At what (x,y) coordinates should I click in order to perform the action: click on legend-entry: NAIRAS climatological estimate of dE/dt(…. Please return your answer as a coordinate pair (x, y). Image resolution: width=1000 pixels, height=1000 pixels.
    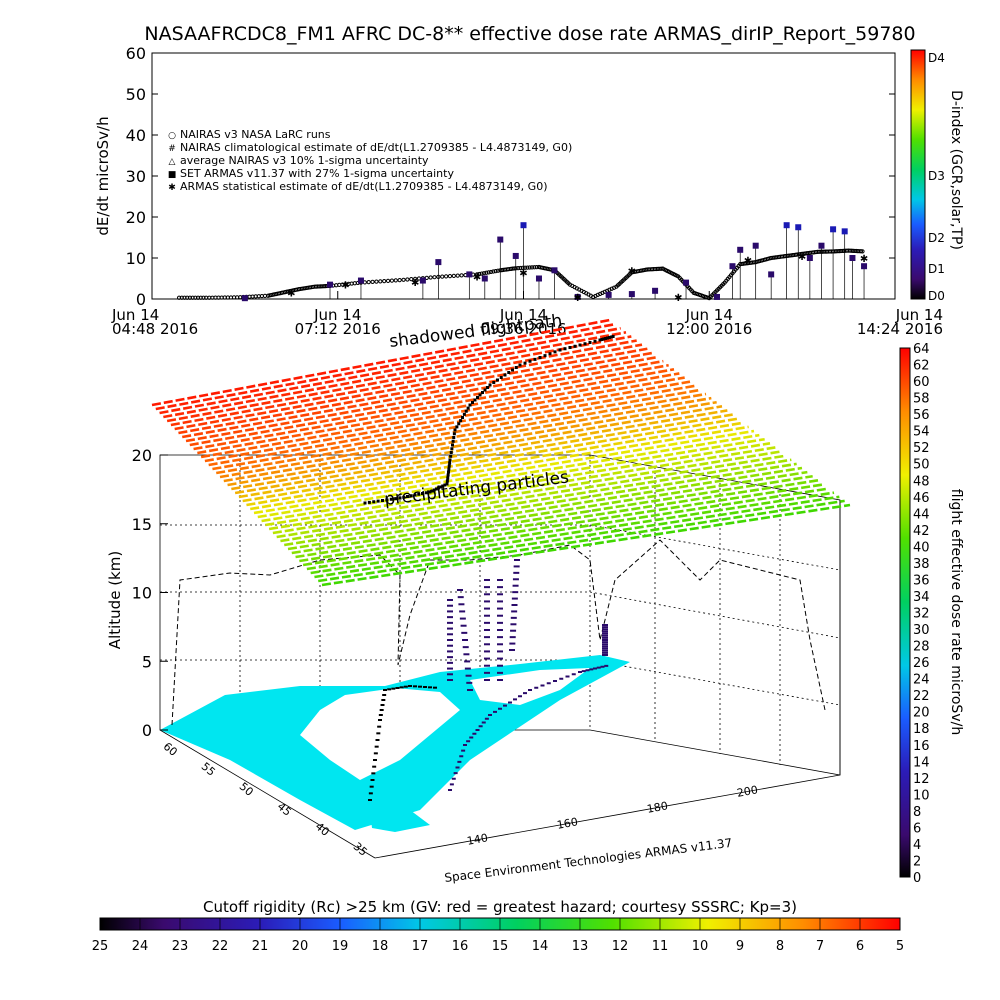
    Looking at the image, I should click on (376, 147).